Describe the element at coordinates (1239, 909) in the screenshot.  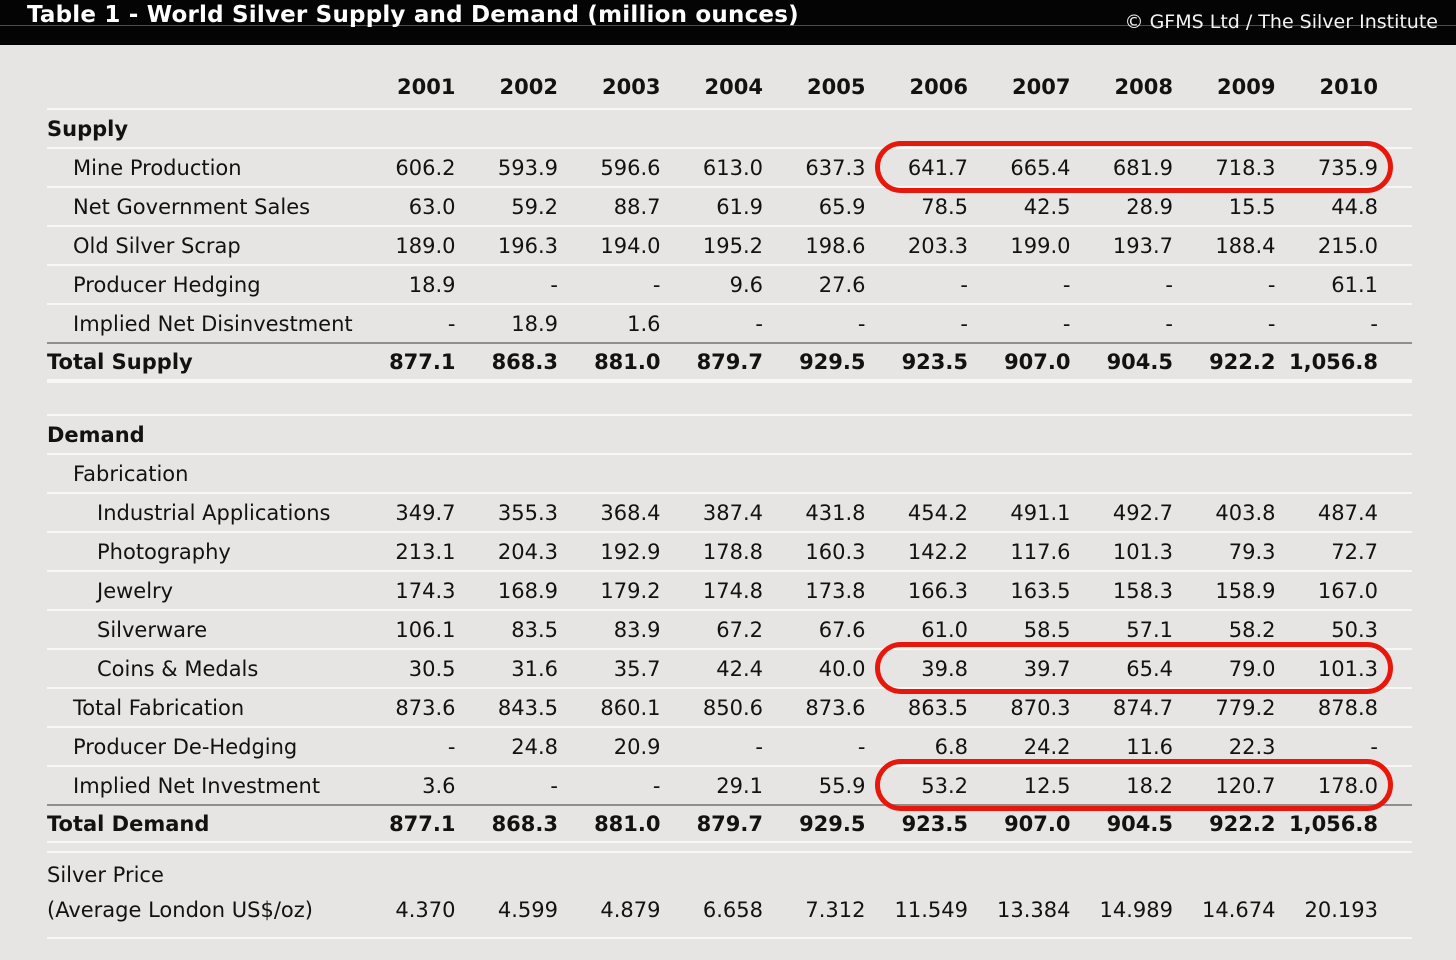
I see `silver-price-value-cell: 14.674` at that location.